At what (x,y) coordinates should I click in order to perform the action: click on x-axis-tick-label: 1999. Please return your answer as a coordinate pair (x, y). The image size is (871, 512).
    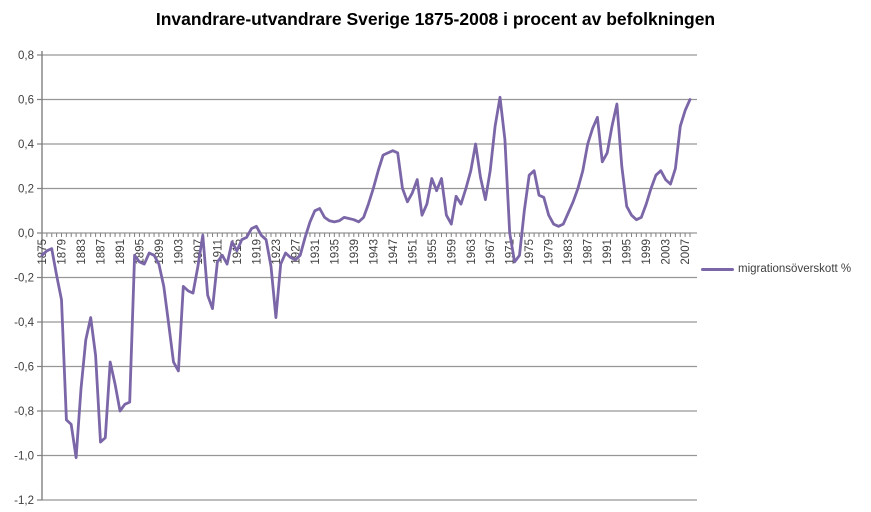
    Looking at the image, I should click on (647, 252).